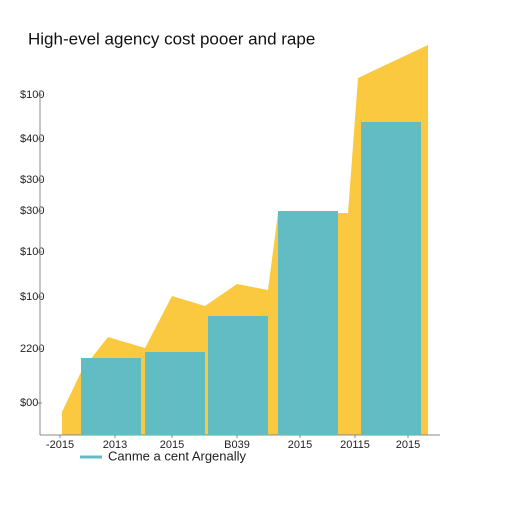 The image size is (512, 512). Describe the element at coordinates (60, 445) in the screenshot. I see `x-tick-label: -2015` at that location.